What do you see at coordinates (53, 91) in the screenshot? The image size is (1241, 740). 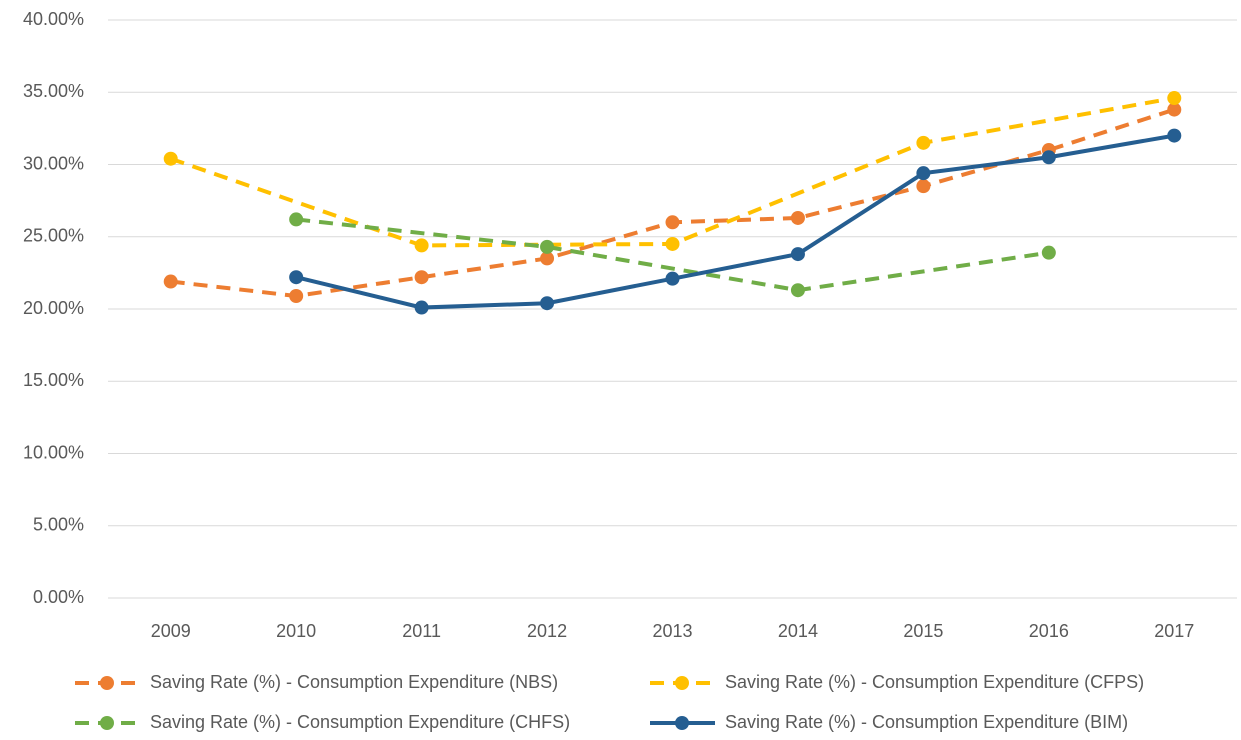 I see `y-tick-label: 35.00%` at bounding box center [53, 91].